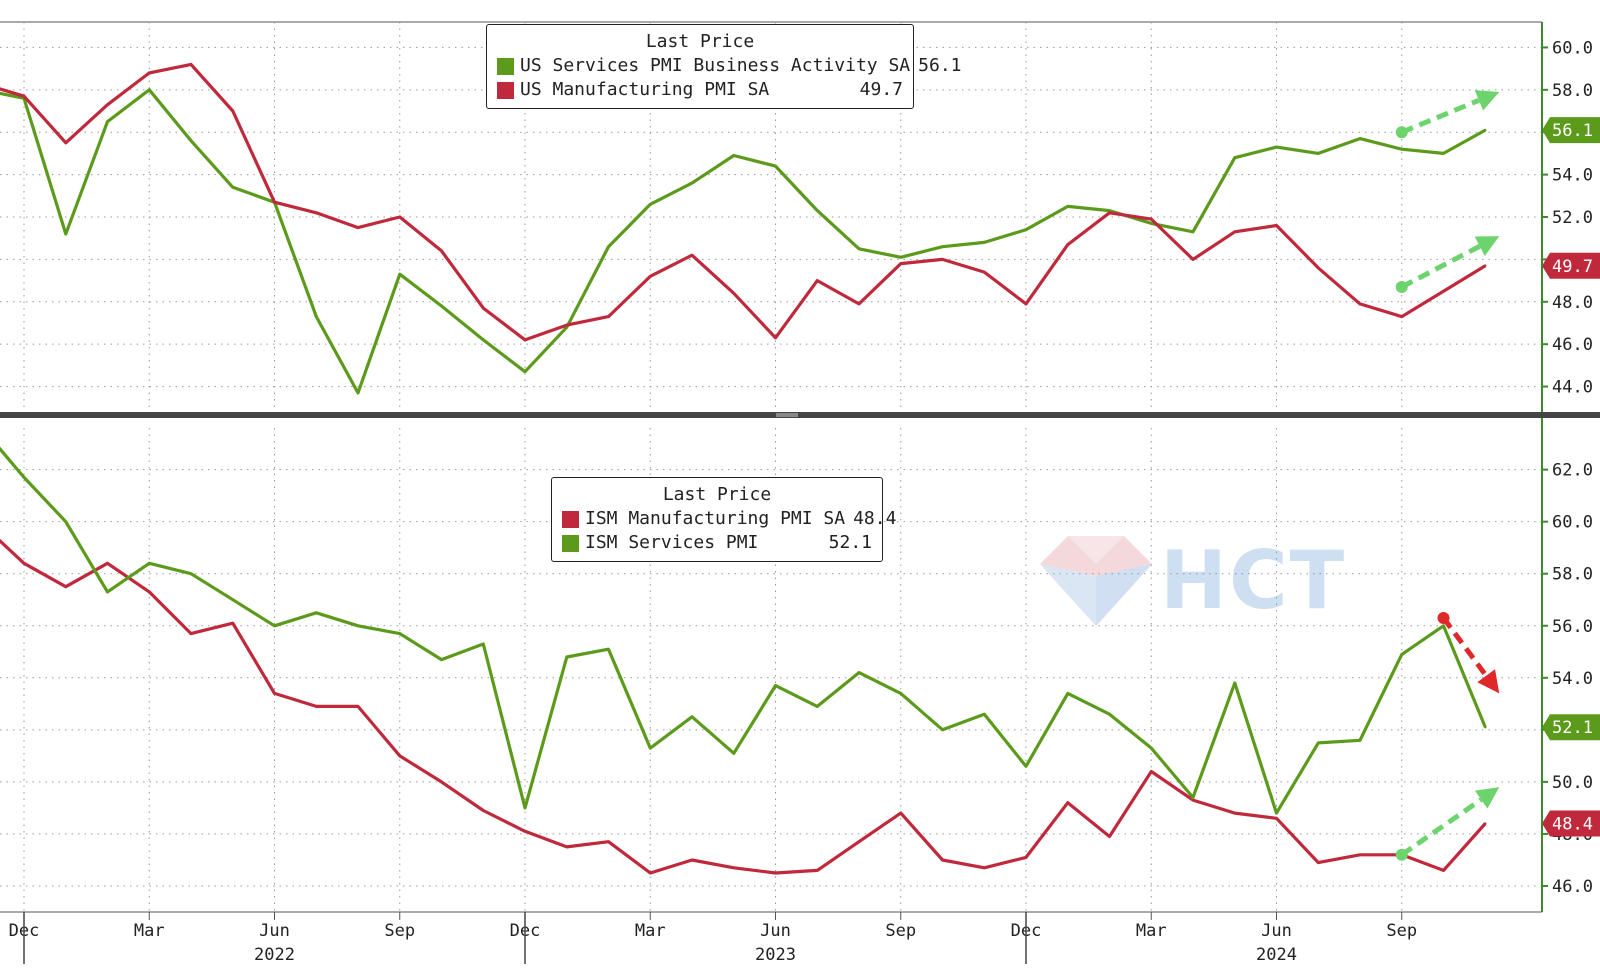 The image size is (1600, 968). I want to click on y-tick-label: 44.0, so click(1572, 388).